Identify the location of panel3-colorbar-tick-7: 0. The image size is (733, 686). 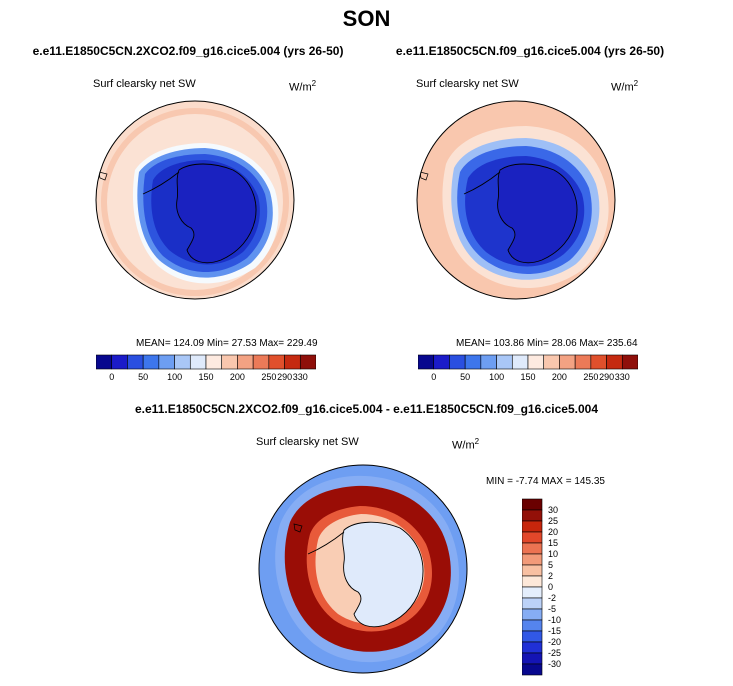
(550, 587).